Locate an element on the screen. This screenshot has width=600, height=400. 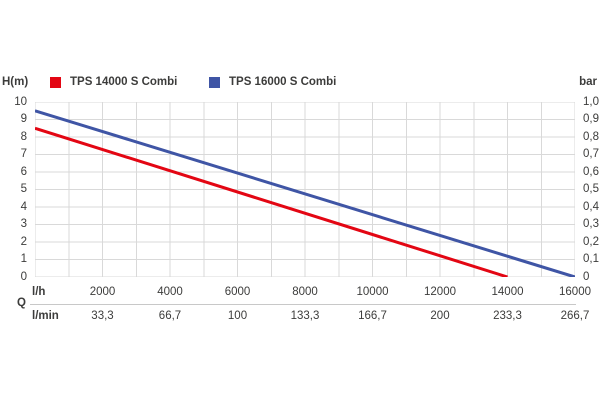
right-axis-ticks: 1,0 0,9 0,8 0,7 0,6 0,5 0,4 0,3 0,2 0,1 0 is located at coordinates (591, 189).